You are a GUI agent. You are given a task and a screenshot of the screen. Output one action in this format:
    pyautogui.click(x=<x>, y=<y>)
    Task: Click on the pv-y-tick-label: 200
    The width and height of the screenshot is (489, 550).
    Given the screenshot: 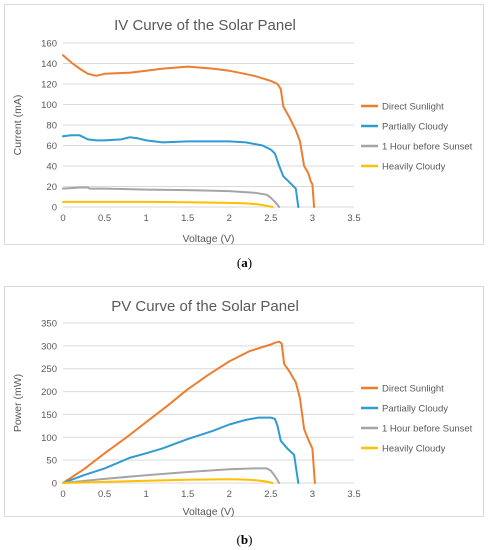 What is the action you would take?
    pyautogui.click(x=49, y=392)
    